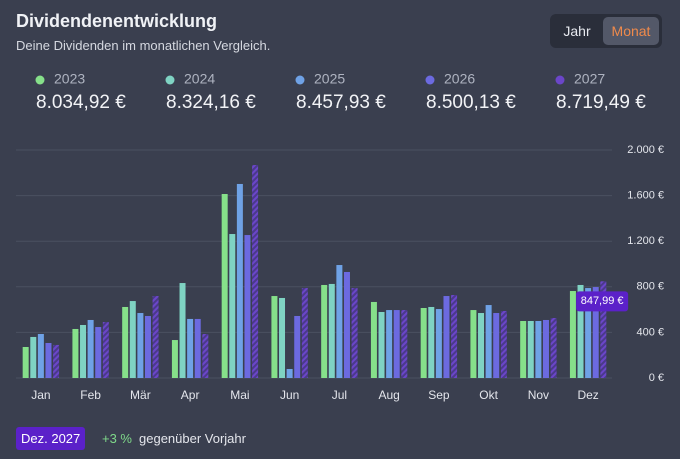  Describe the element at coordinates (471, 102) in the screenshot. I see `legend-total: 8.500,13 €` at that location.